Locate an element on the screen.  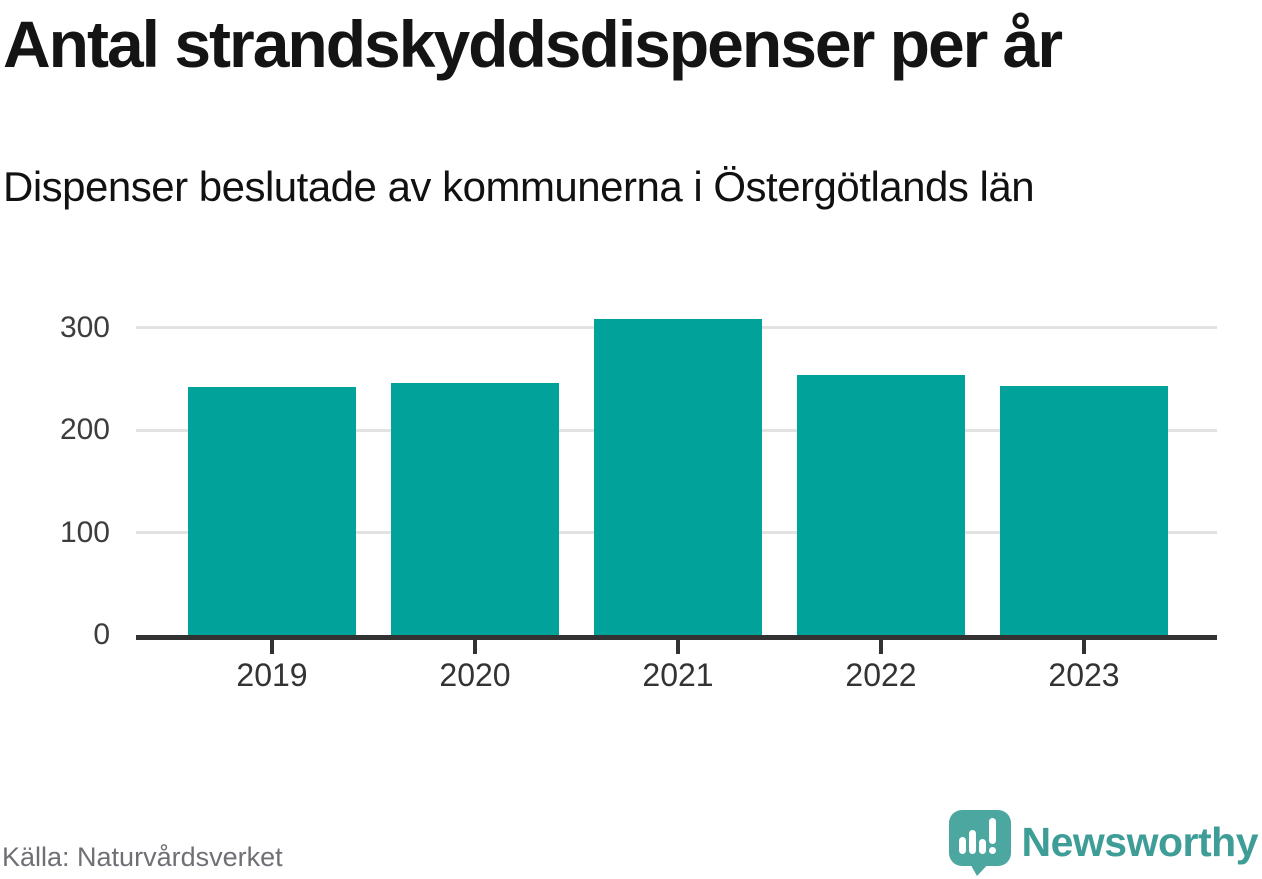
x-tick-2019 is located at coordinates (272, 647).